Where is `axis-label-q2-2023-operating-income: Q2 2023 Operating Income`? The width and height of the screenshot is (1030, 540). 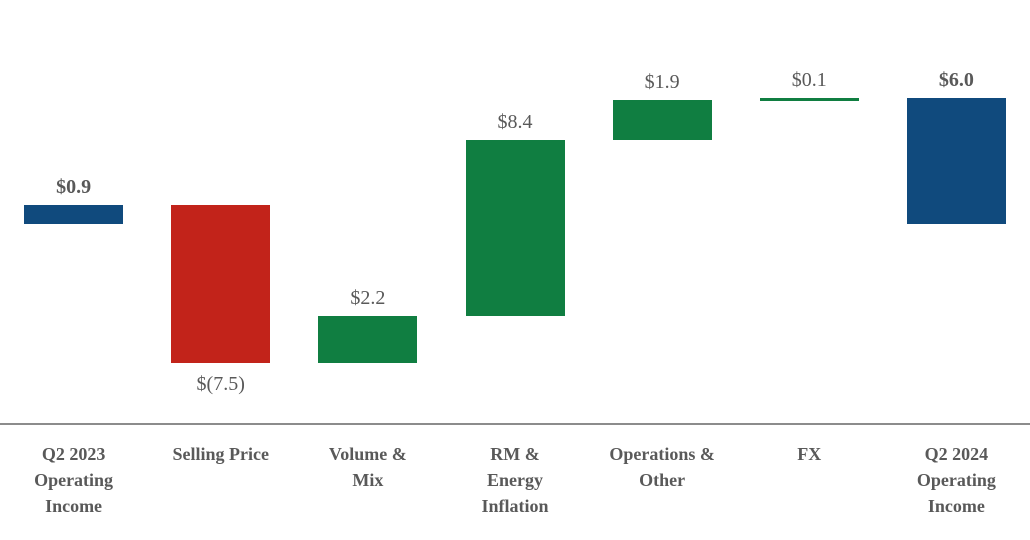
axis-label-q2-2023-operating-income: Q2 2023 Operating Income is located at coordinates (73, 480).